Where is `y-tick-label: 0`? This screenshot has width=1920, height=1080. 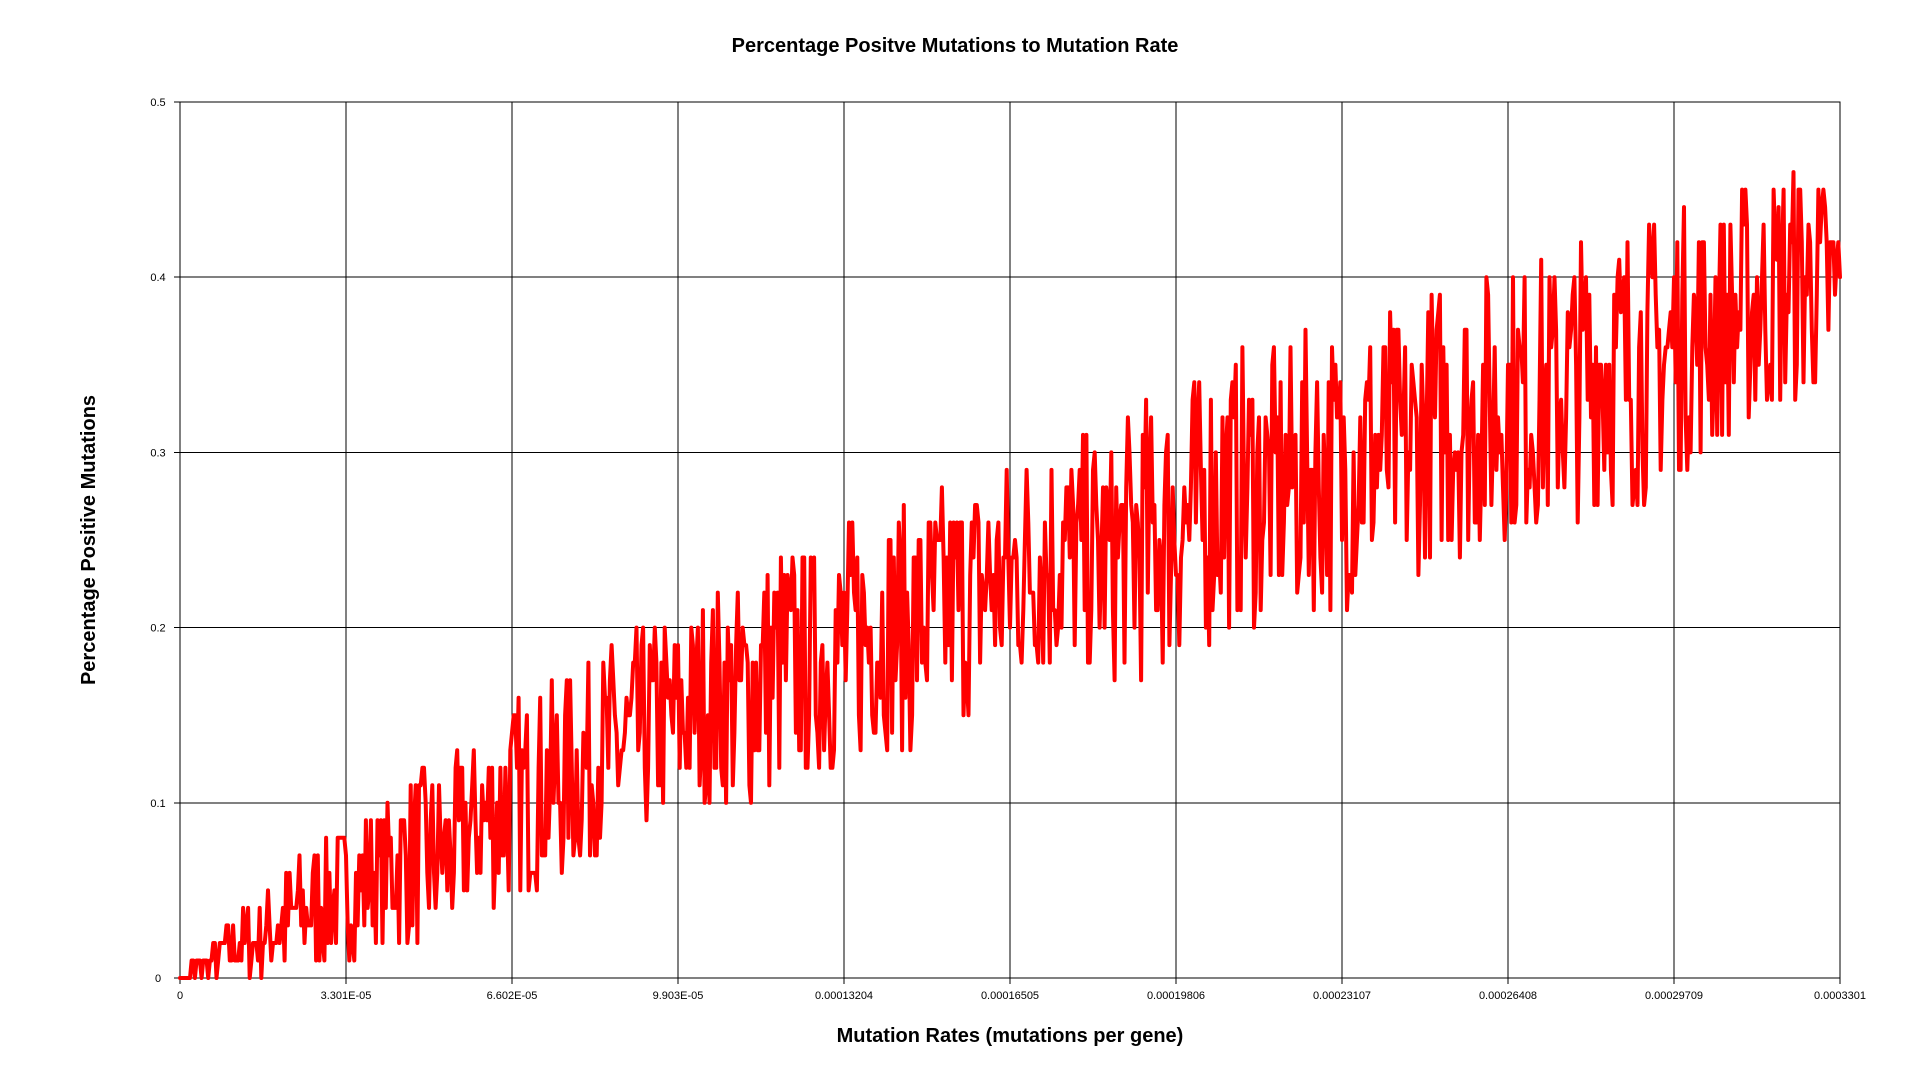
y-tick-label: 0 is located at coordinates (158, 979).